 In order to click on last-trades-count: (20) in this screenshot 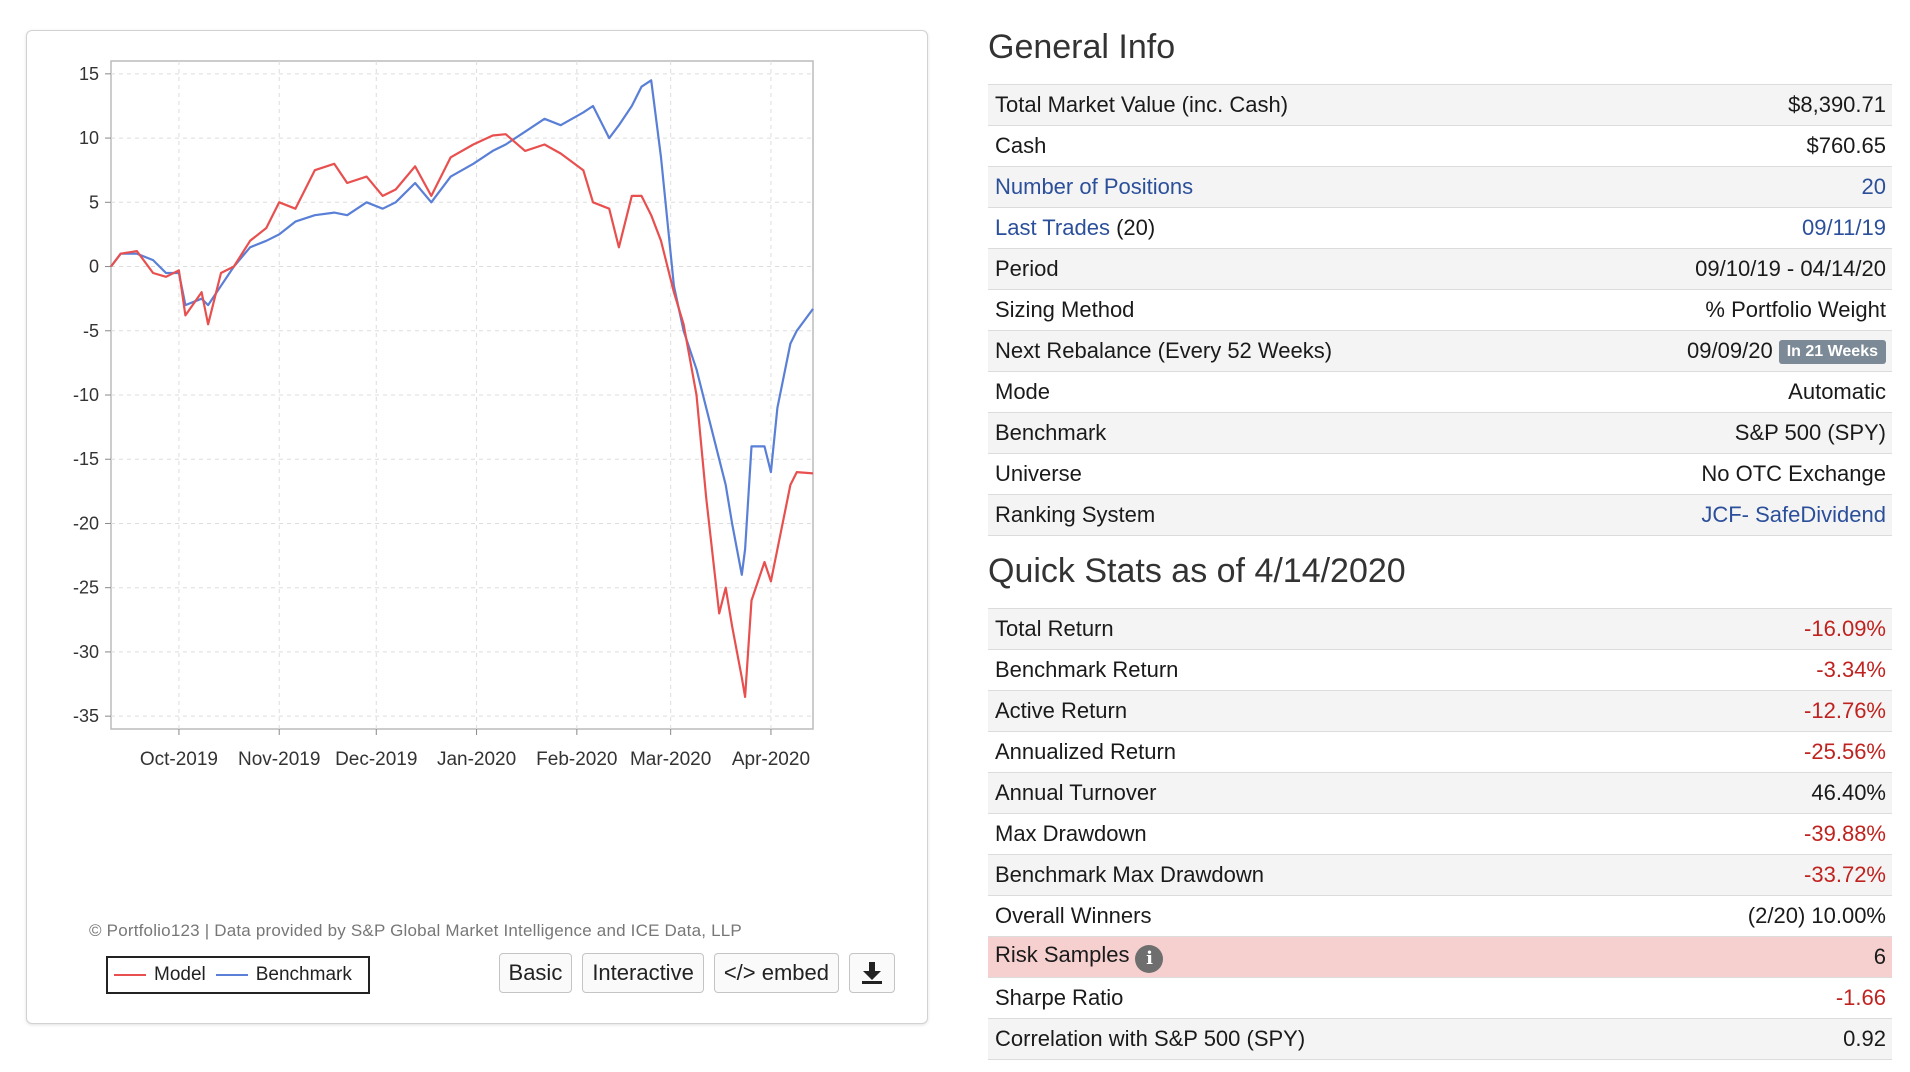, I will do `click(1132, 227)`.